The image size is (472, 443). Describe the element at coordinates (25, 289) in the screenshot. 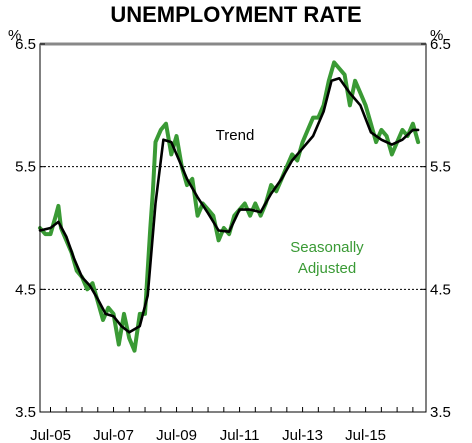

I see `y-tick-label-left: 4.5` at that location.